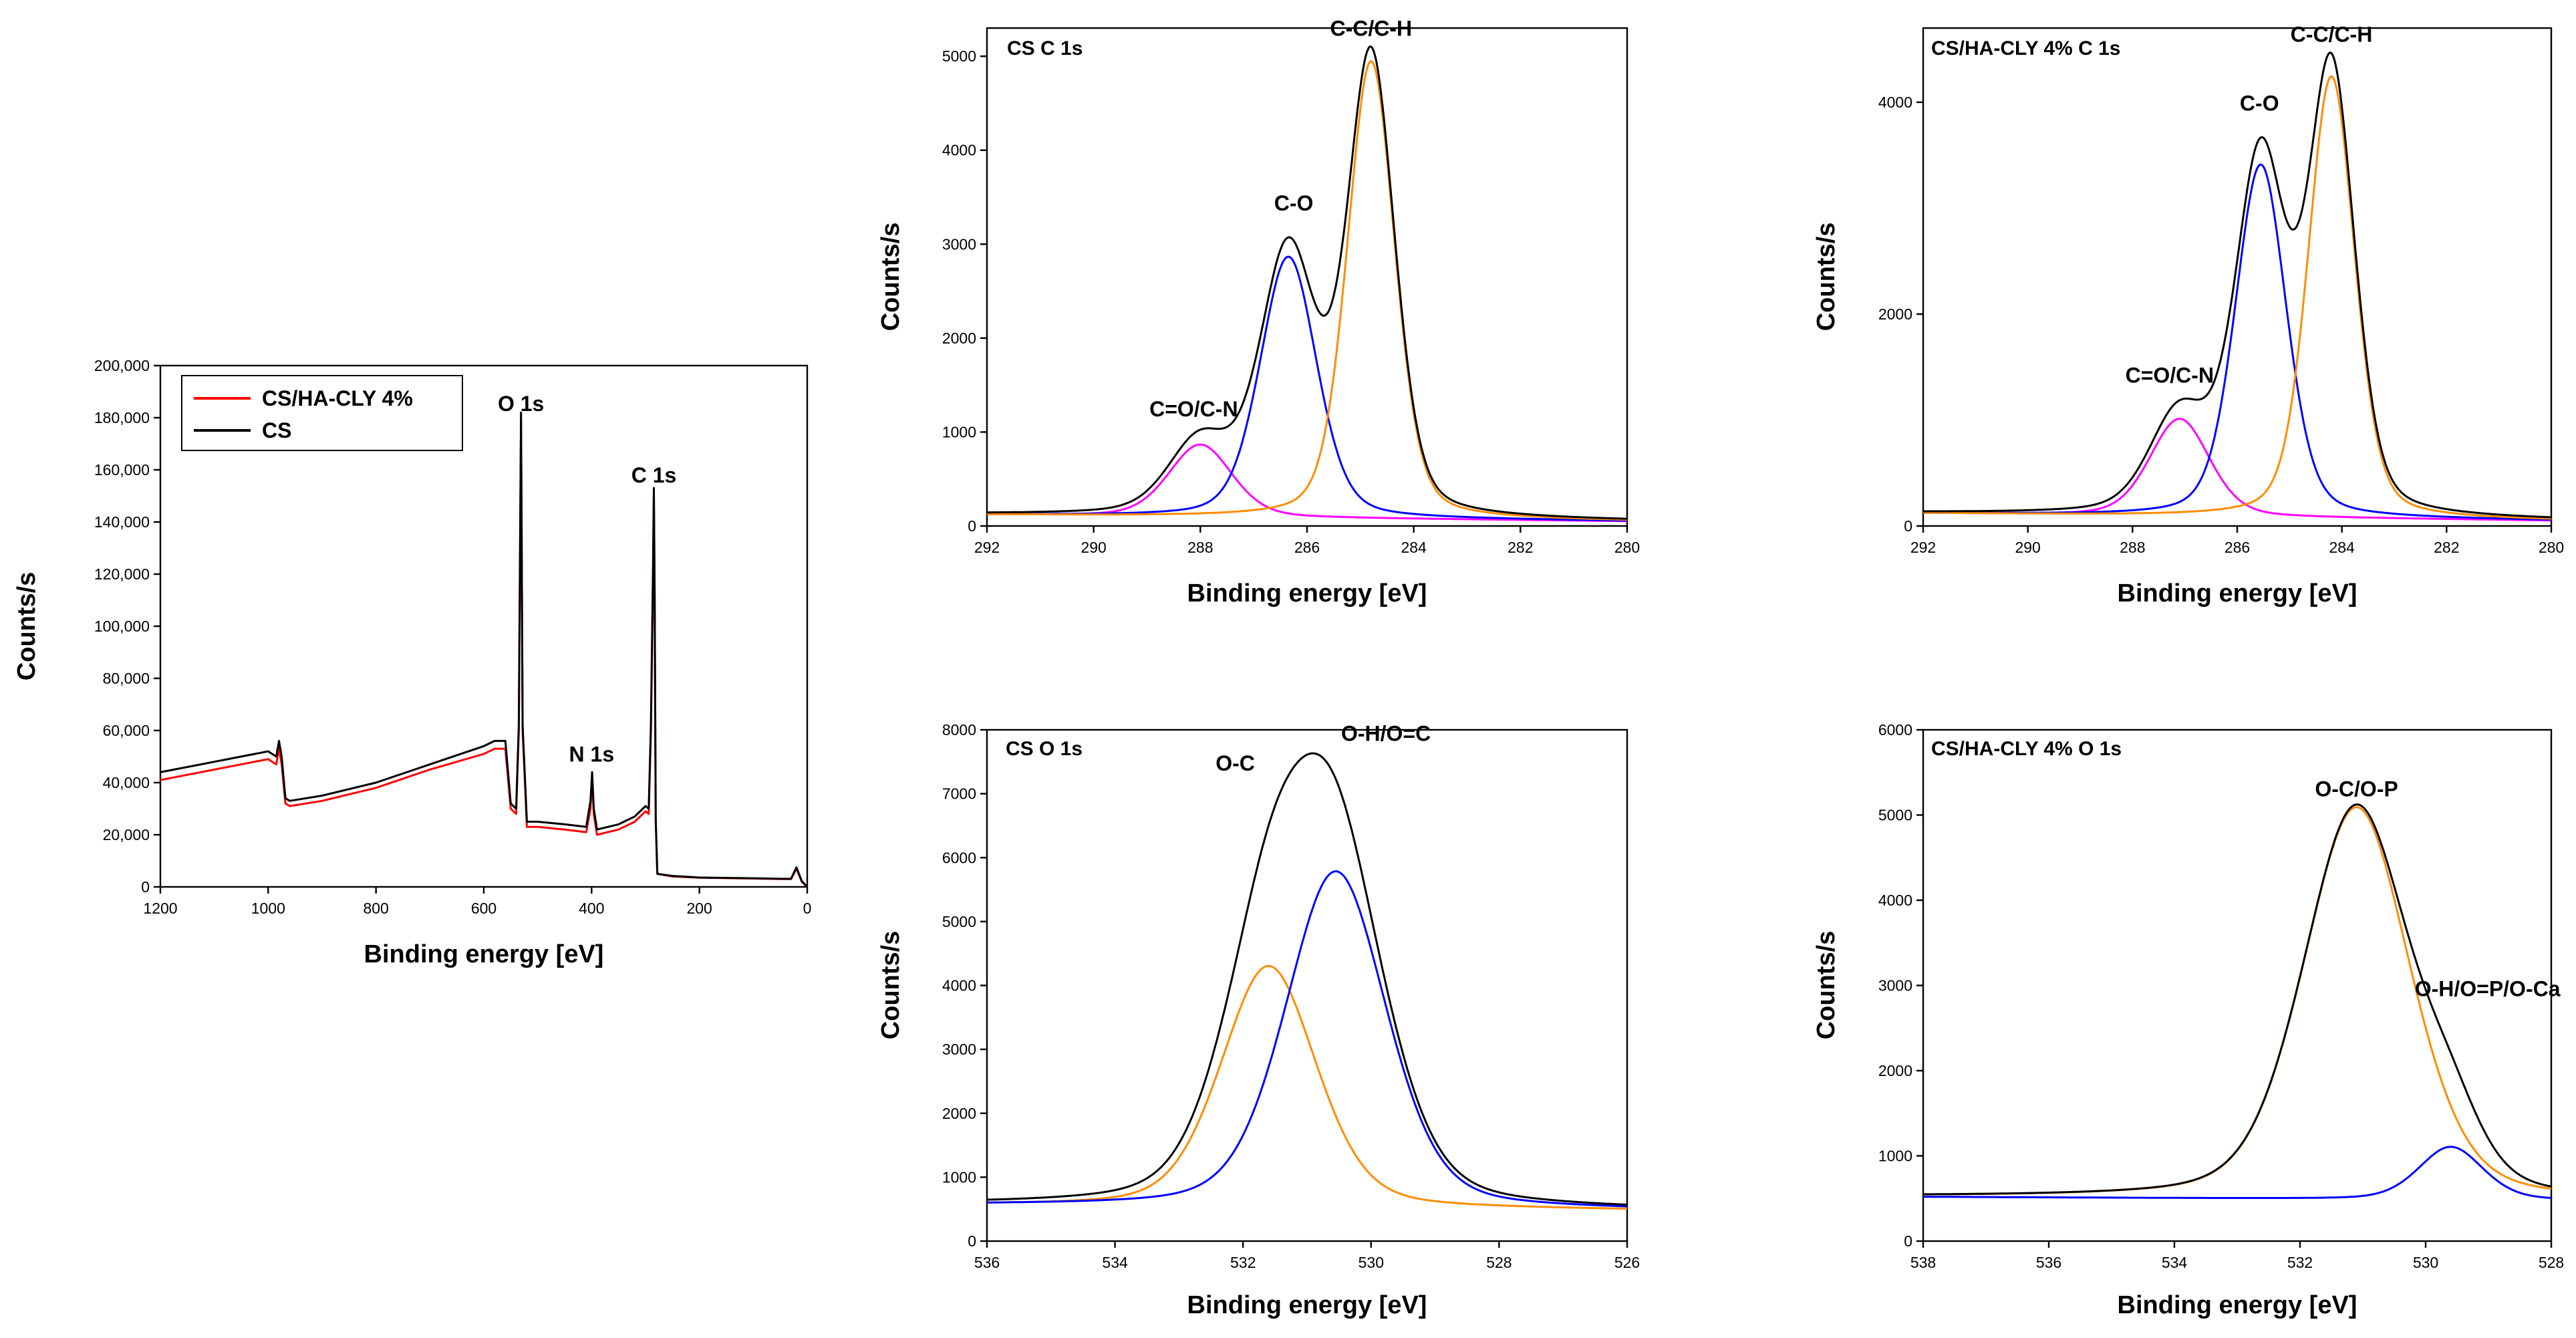  What do you see at coordinates (2551, 547) in the screenshot?
I see `cs-ha-cly-4-c-1s-x-tick-label: 280` at bounding box center [2551, 547].